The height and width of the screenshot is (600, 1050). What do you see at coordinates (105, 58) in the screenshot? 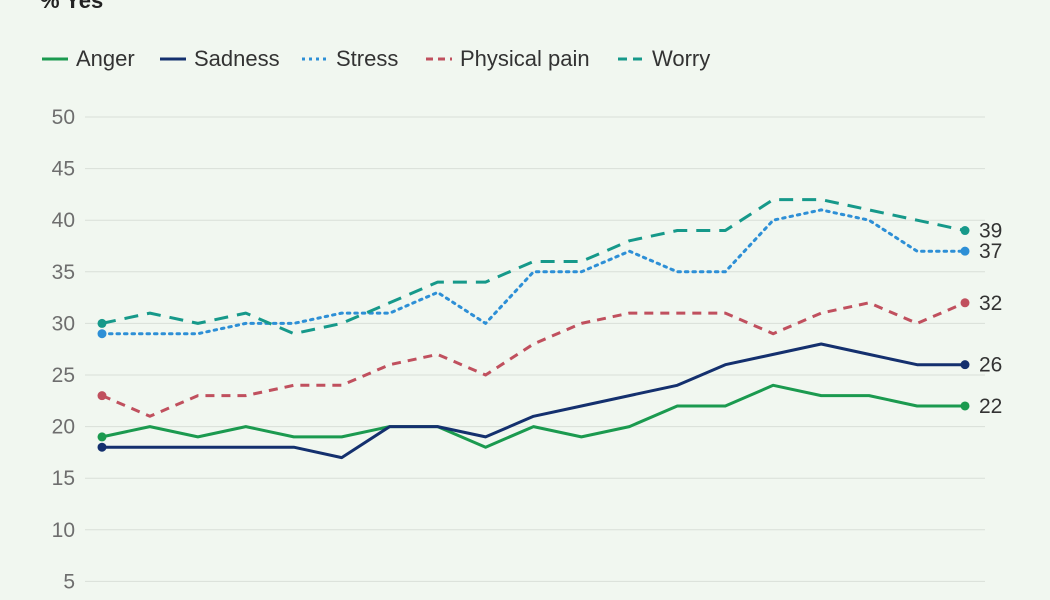
I see `legend-label: Anger` at bounding box center [105, 58].